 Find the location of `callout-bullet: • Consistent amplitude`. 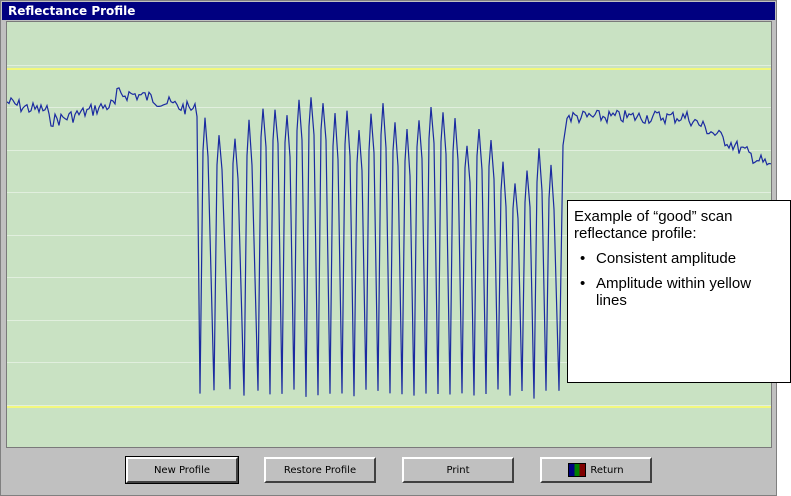

callout-bullet: • Consistent amplitude is located at coordinates (679, 258).